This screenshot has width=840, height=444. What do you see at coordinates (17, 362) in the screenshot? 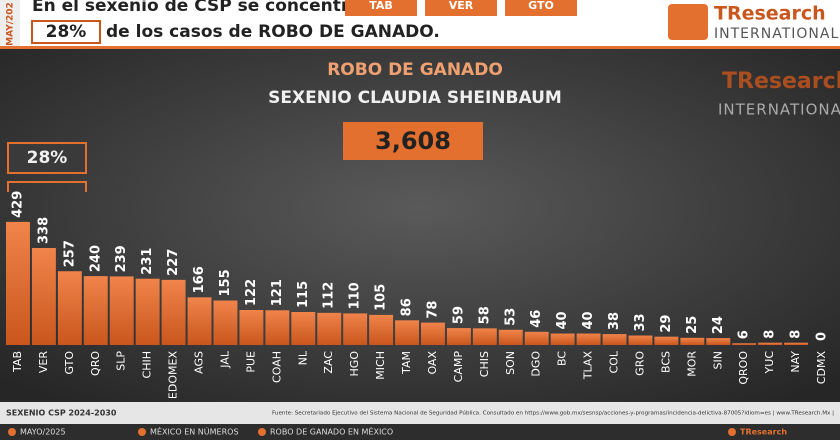
I see `category-label: TAB` at bounding box center [17, 362].